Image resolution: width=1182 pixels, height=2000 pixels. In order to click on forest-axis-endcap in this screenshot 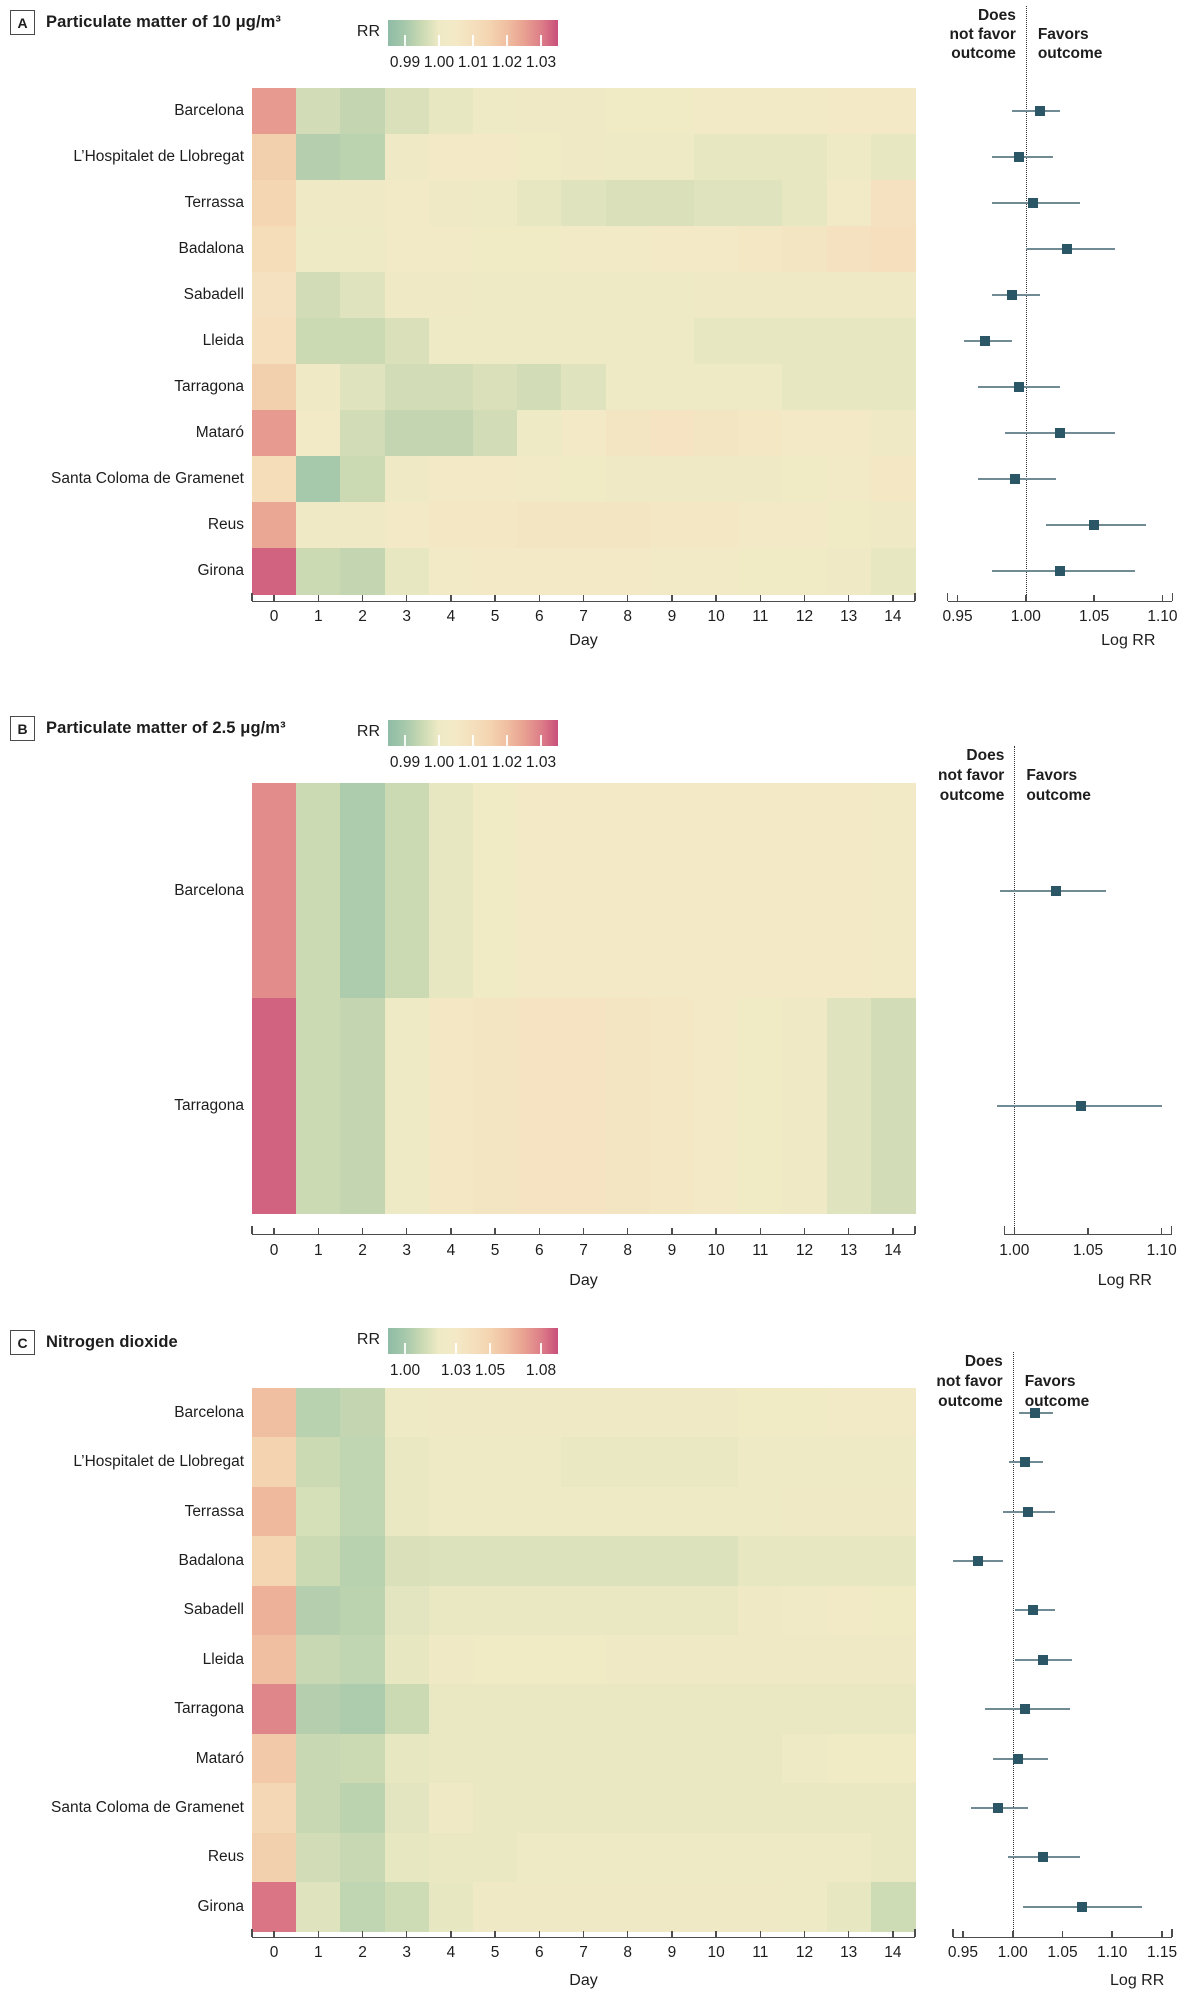, I will do `click(1172, 597)`.